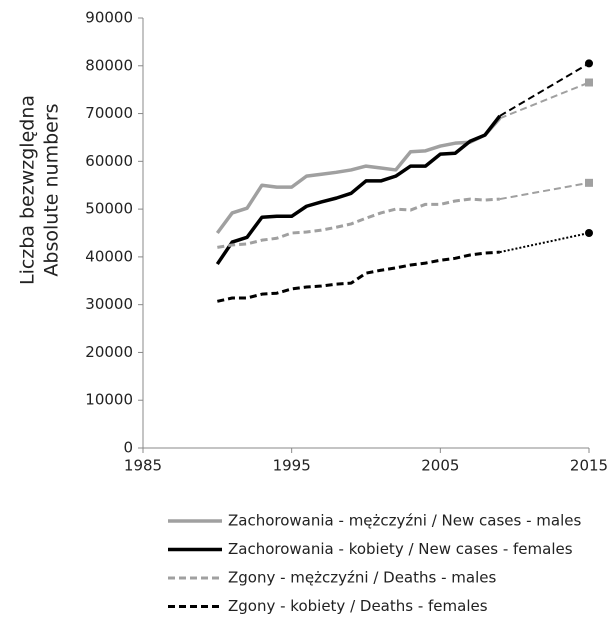 The image size is (610, 617). What do you see at coordinates (109, 161) in the screenshot?
I see `y-tick-label: 60000` at bounding box center [109, 161].